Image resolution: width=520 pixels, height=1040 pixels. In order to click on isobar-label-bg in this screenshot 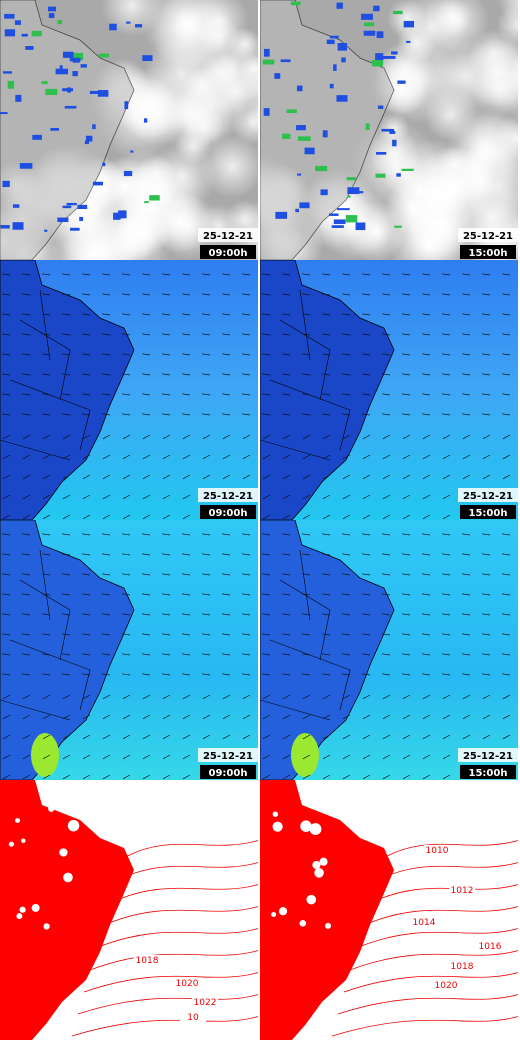, I will do `click(147, 960)`.